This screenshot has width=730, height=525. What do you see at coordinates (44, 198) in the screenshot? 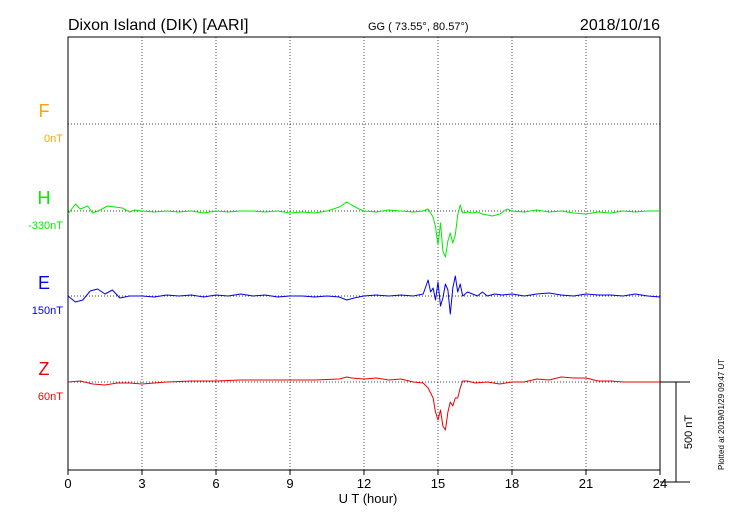
I see `series-name-h: H` at bounding box center [44, 198].